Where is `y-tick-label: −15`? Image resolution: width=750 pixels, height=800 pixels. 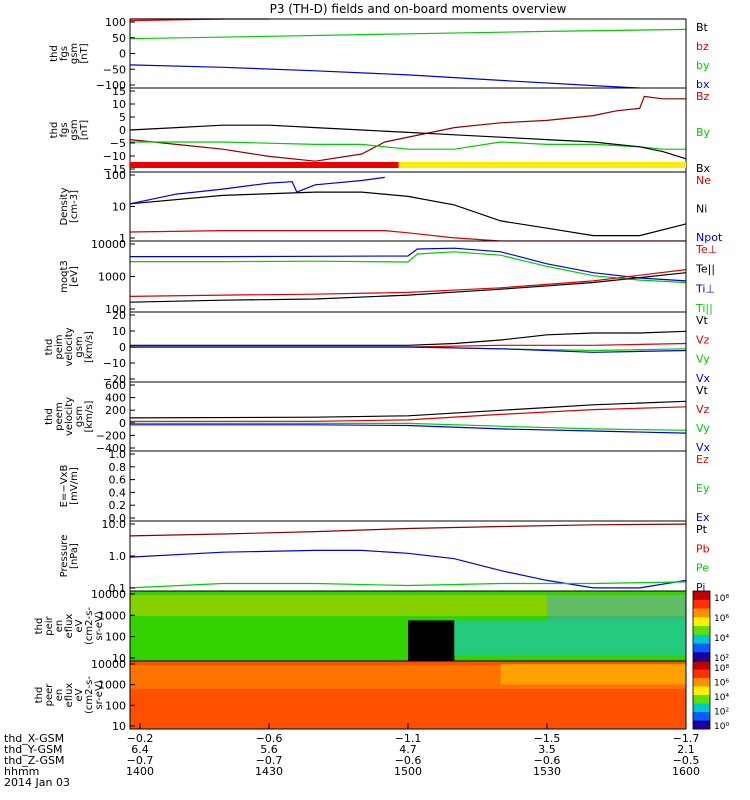 y-tick-label: −15 is located at coordinates (114, 169).